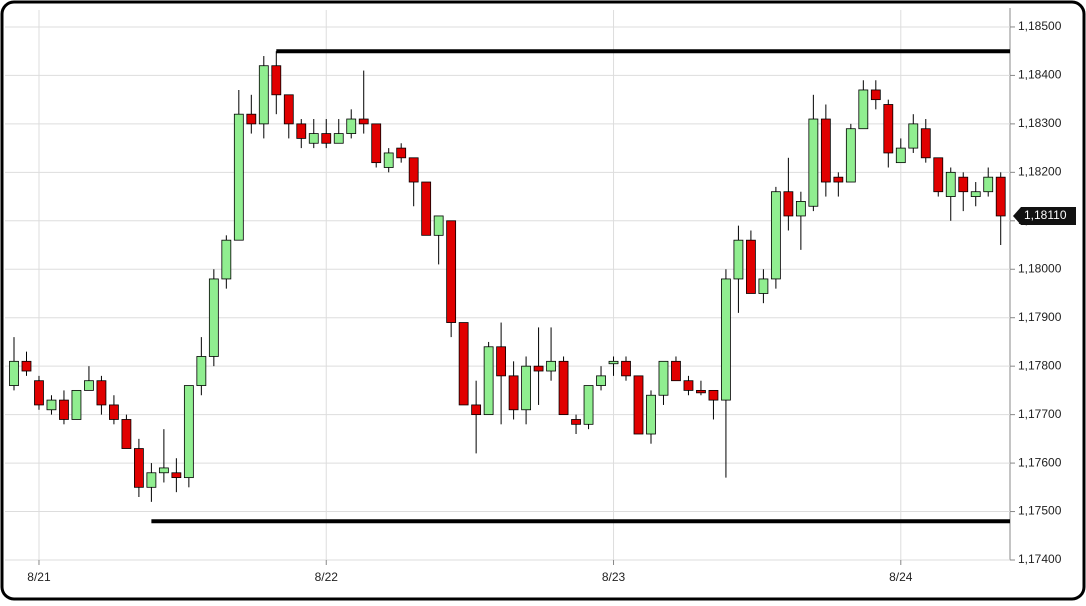  Describe the element at coordinates (39, 577) in the screenshot. I see `x-tick-label: 8/21` at that location.